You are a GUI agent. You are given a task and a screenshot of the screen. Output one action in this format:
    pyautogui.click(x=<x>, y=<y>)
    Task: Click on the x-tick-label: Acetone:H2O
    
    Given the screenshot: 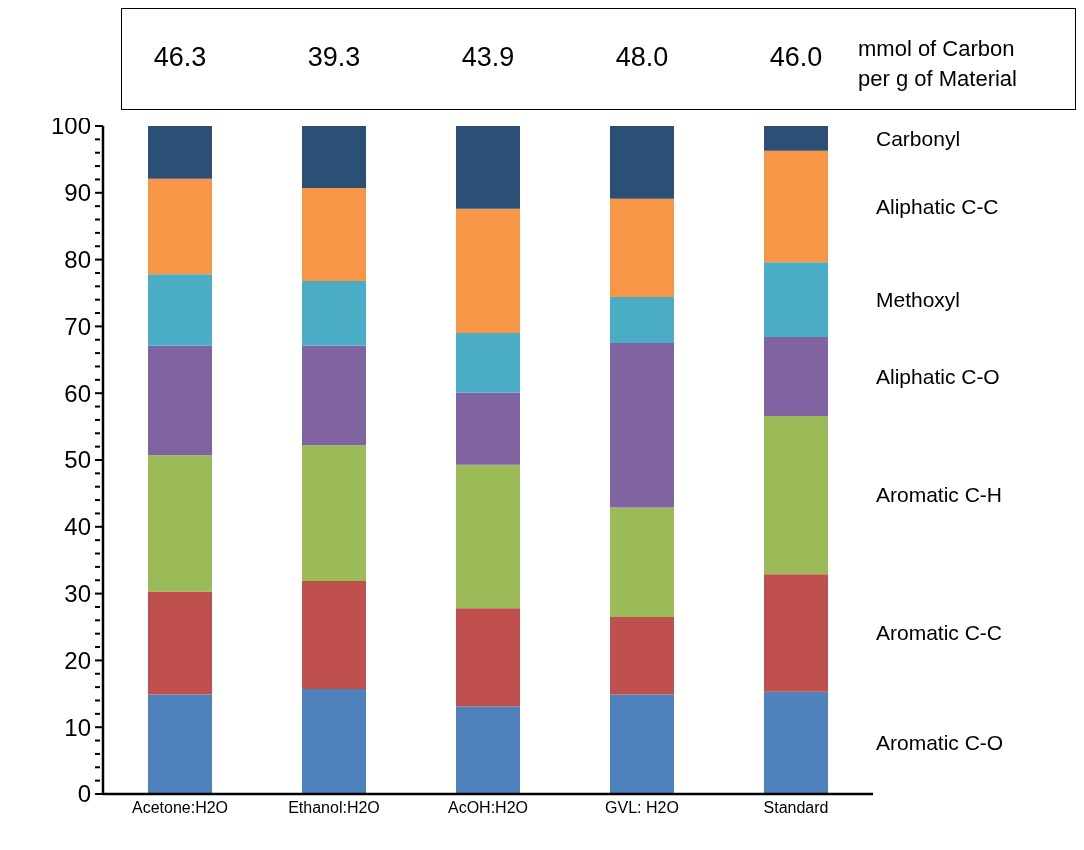 What is the action you would take?
    pyautogui.click(x=180, y=808)
    